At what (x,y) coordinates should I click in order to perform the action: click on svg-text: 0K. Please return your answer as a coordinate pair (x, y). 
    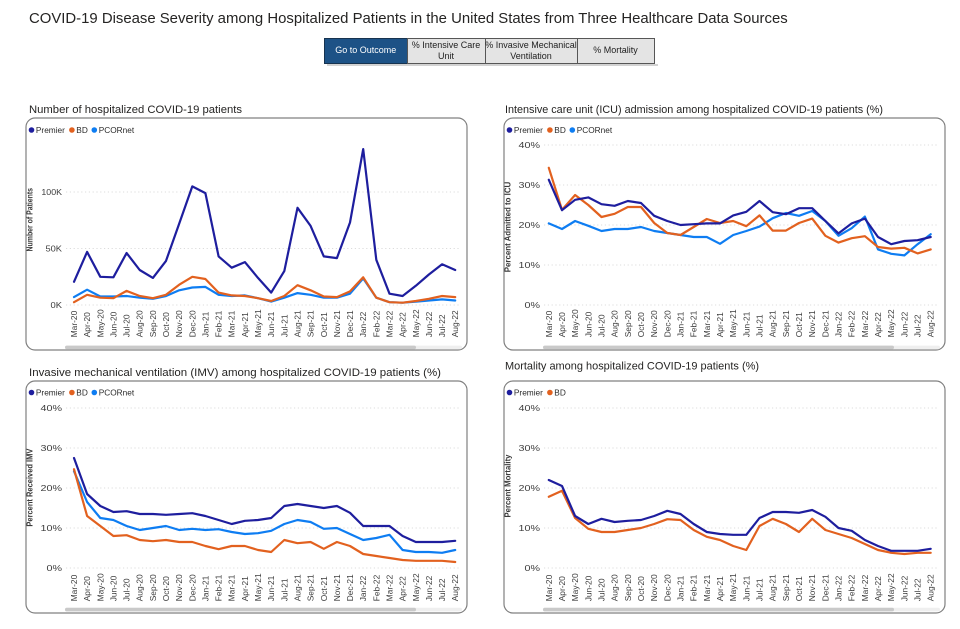
    Looking at the image, I should click on (57, 305).